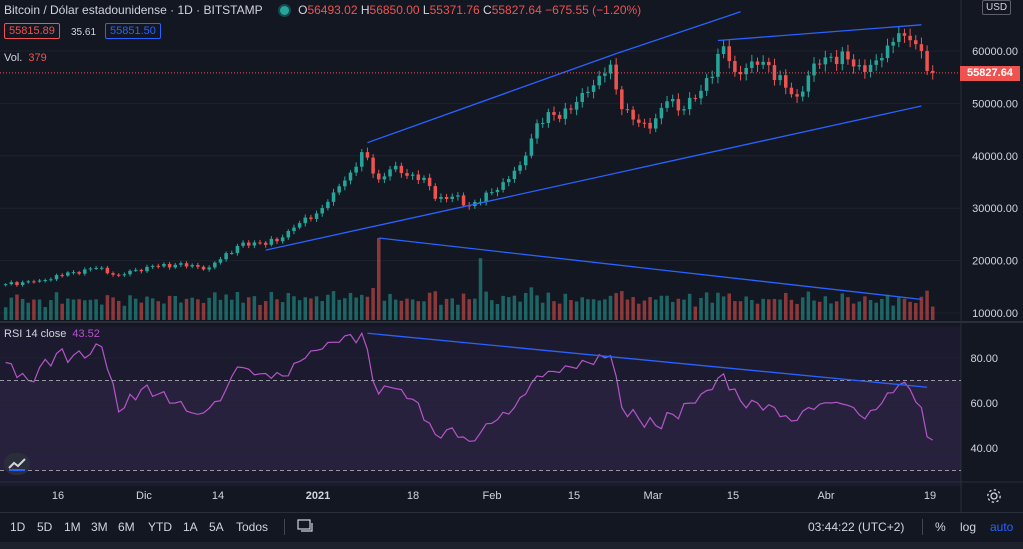 Image resolution: width=1023 pixels, height=549 pixels. What do you see at coordinates (216, 527) in the screenshot?
I see `timeframe-5y-button: 5A` at bounding box center [216, 527].